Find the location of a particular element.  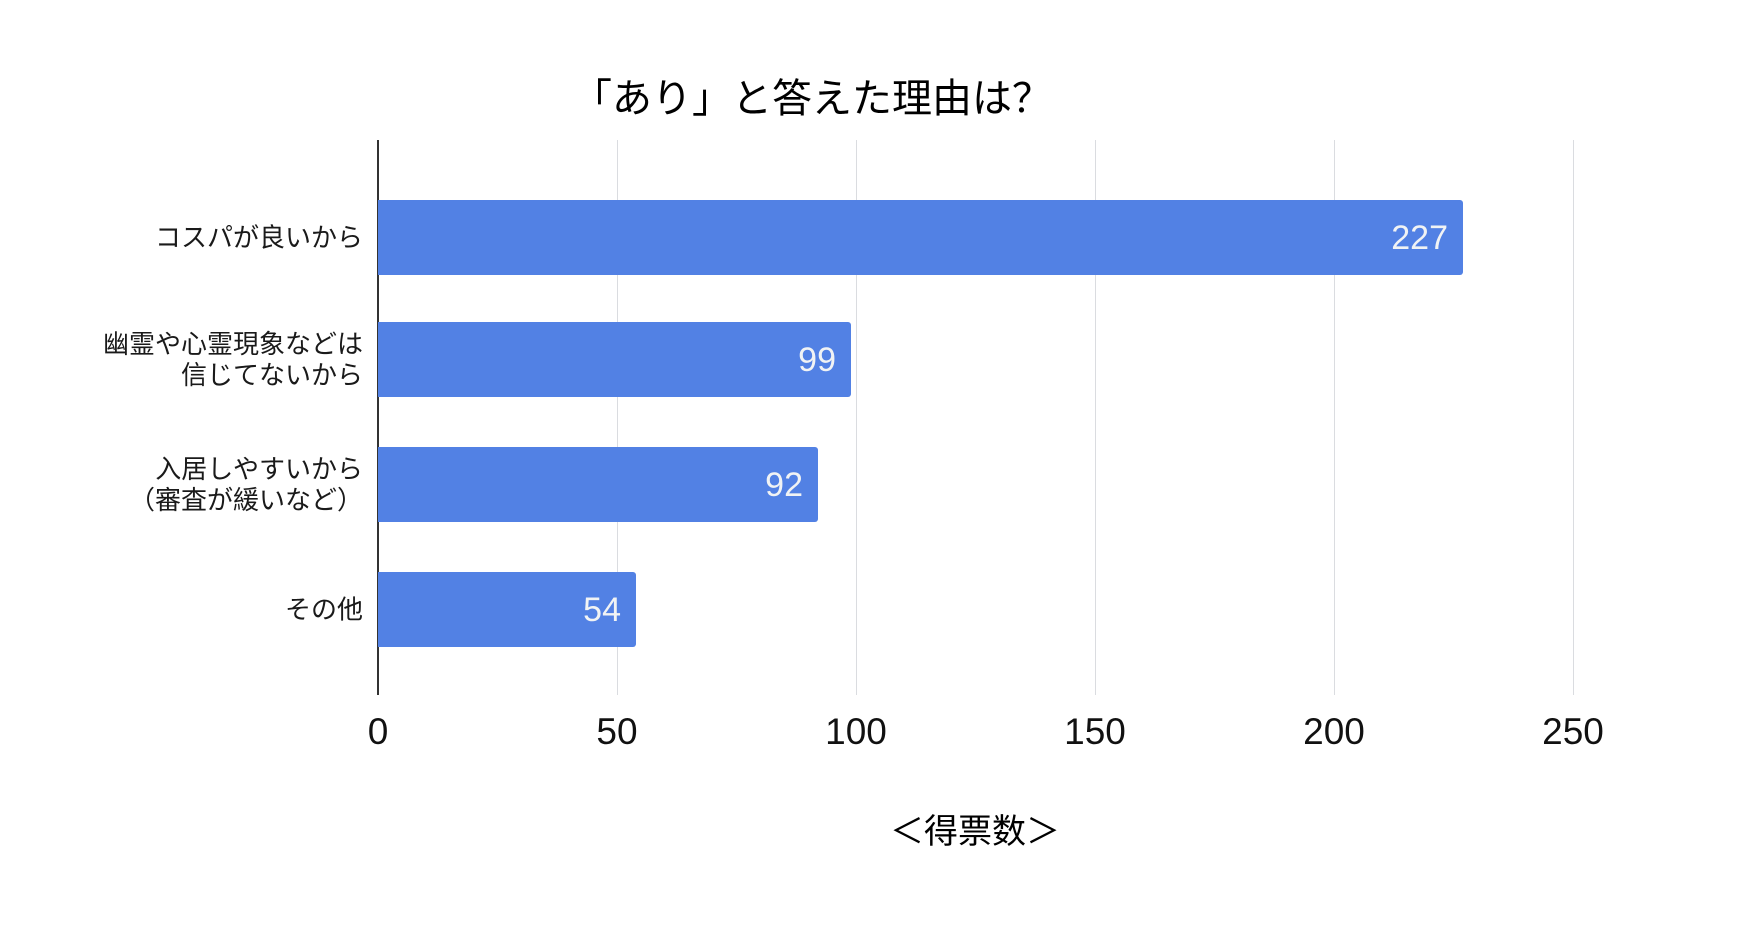

bar: 54 is located at coordinates (507, 609).